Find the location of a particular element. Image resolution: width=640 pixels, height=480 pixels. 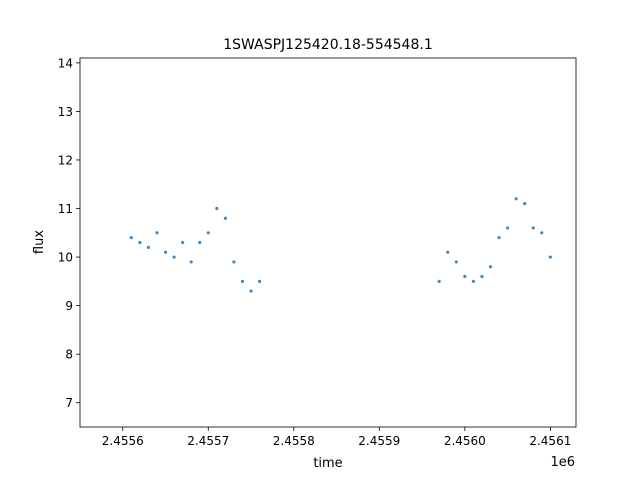

y-axis: 7 8 9 10 11 12 13 14 is located at coordinates (69, 233).